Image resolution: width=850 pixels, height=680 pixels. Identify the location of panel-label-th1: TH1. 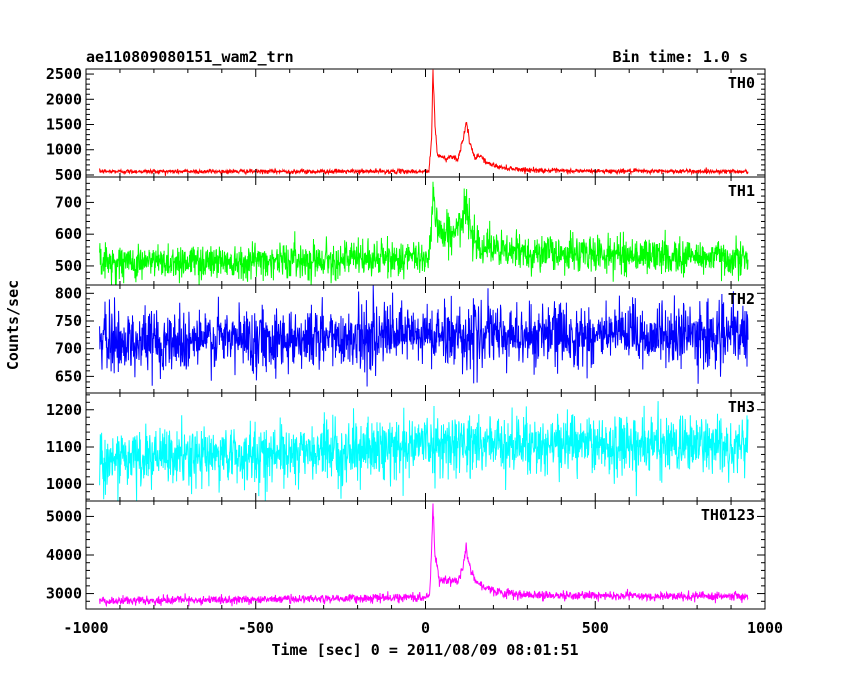
(741, 191).